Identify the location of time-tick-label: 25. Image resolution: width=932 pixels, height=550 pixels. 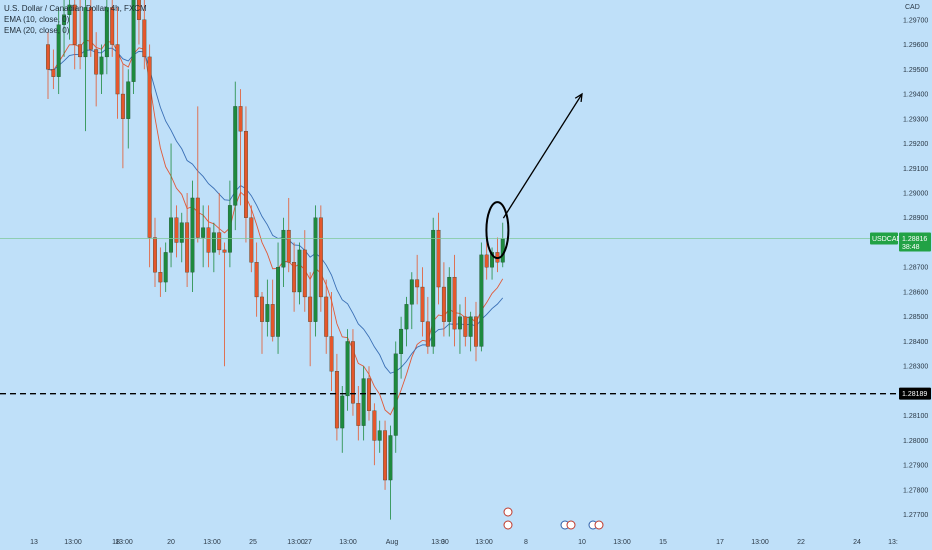
(253, 542).